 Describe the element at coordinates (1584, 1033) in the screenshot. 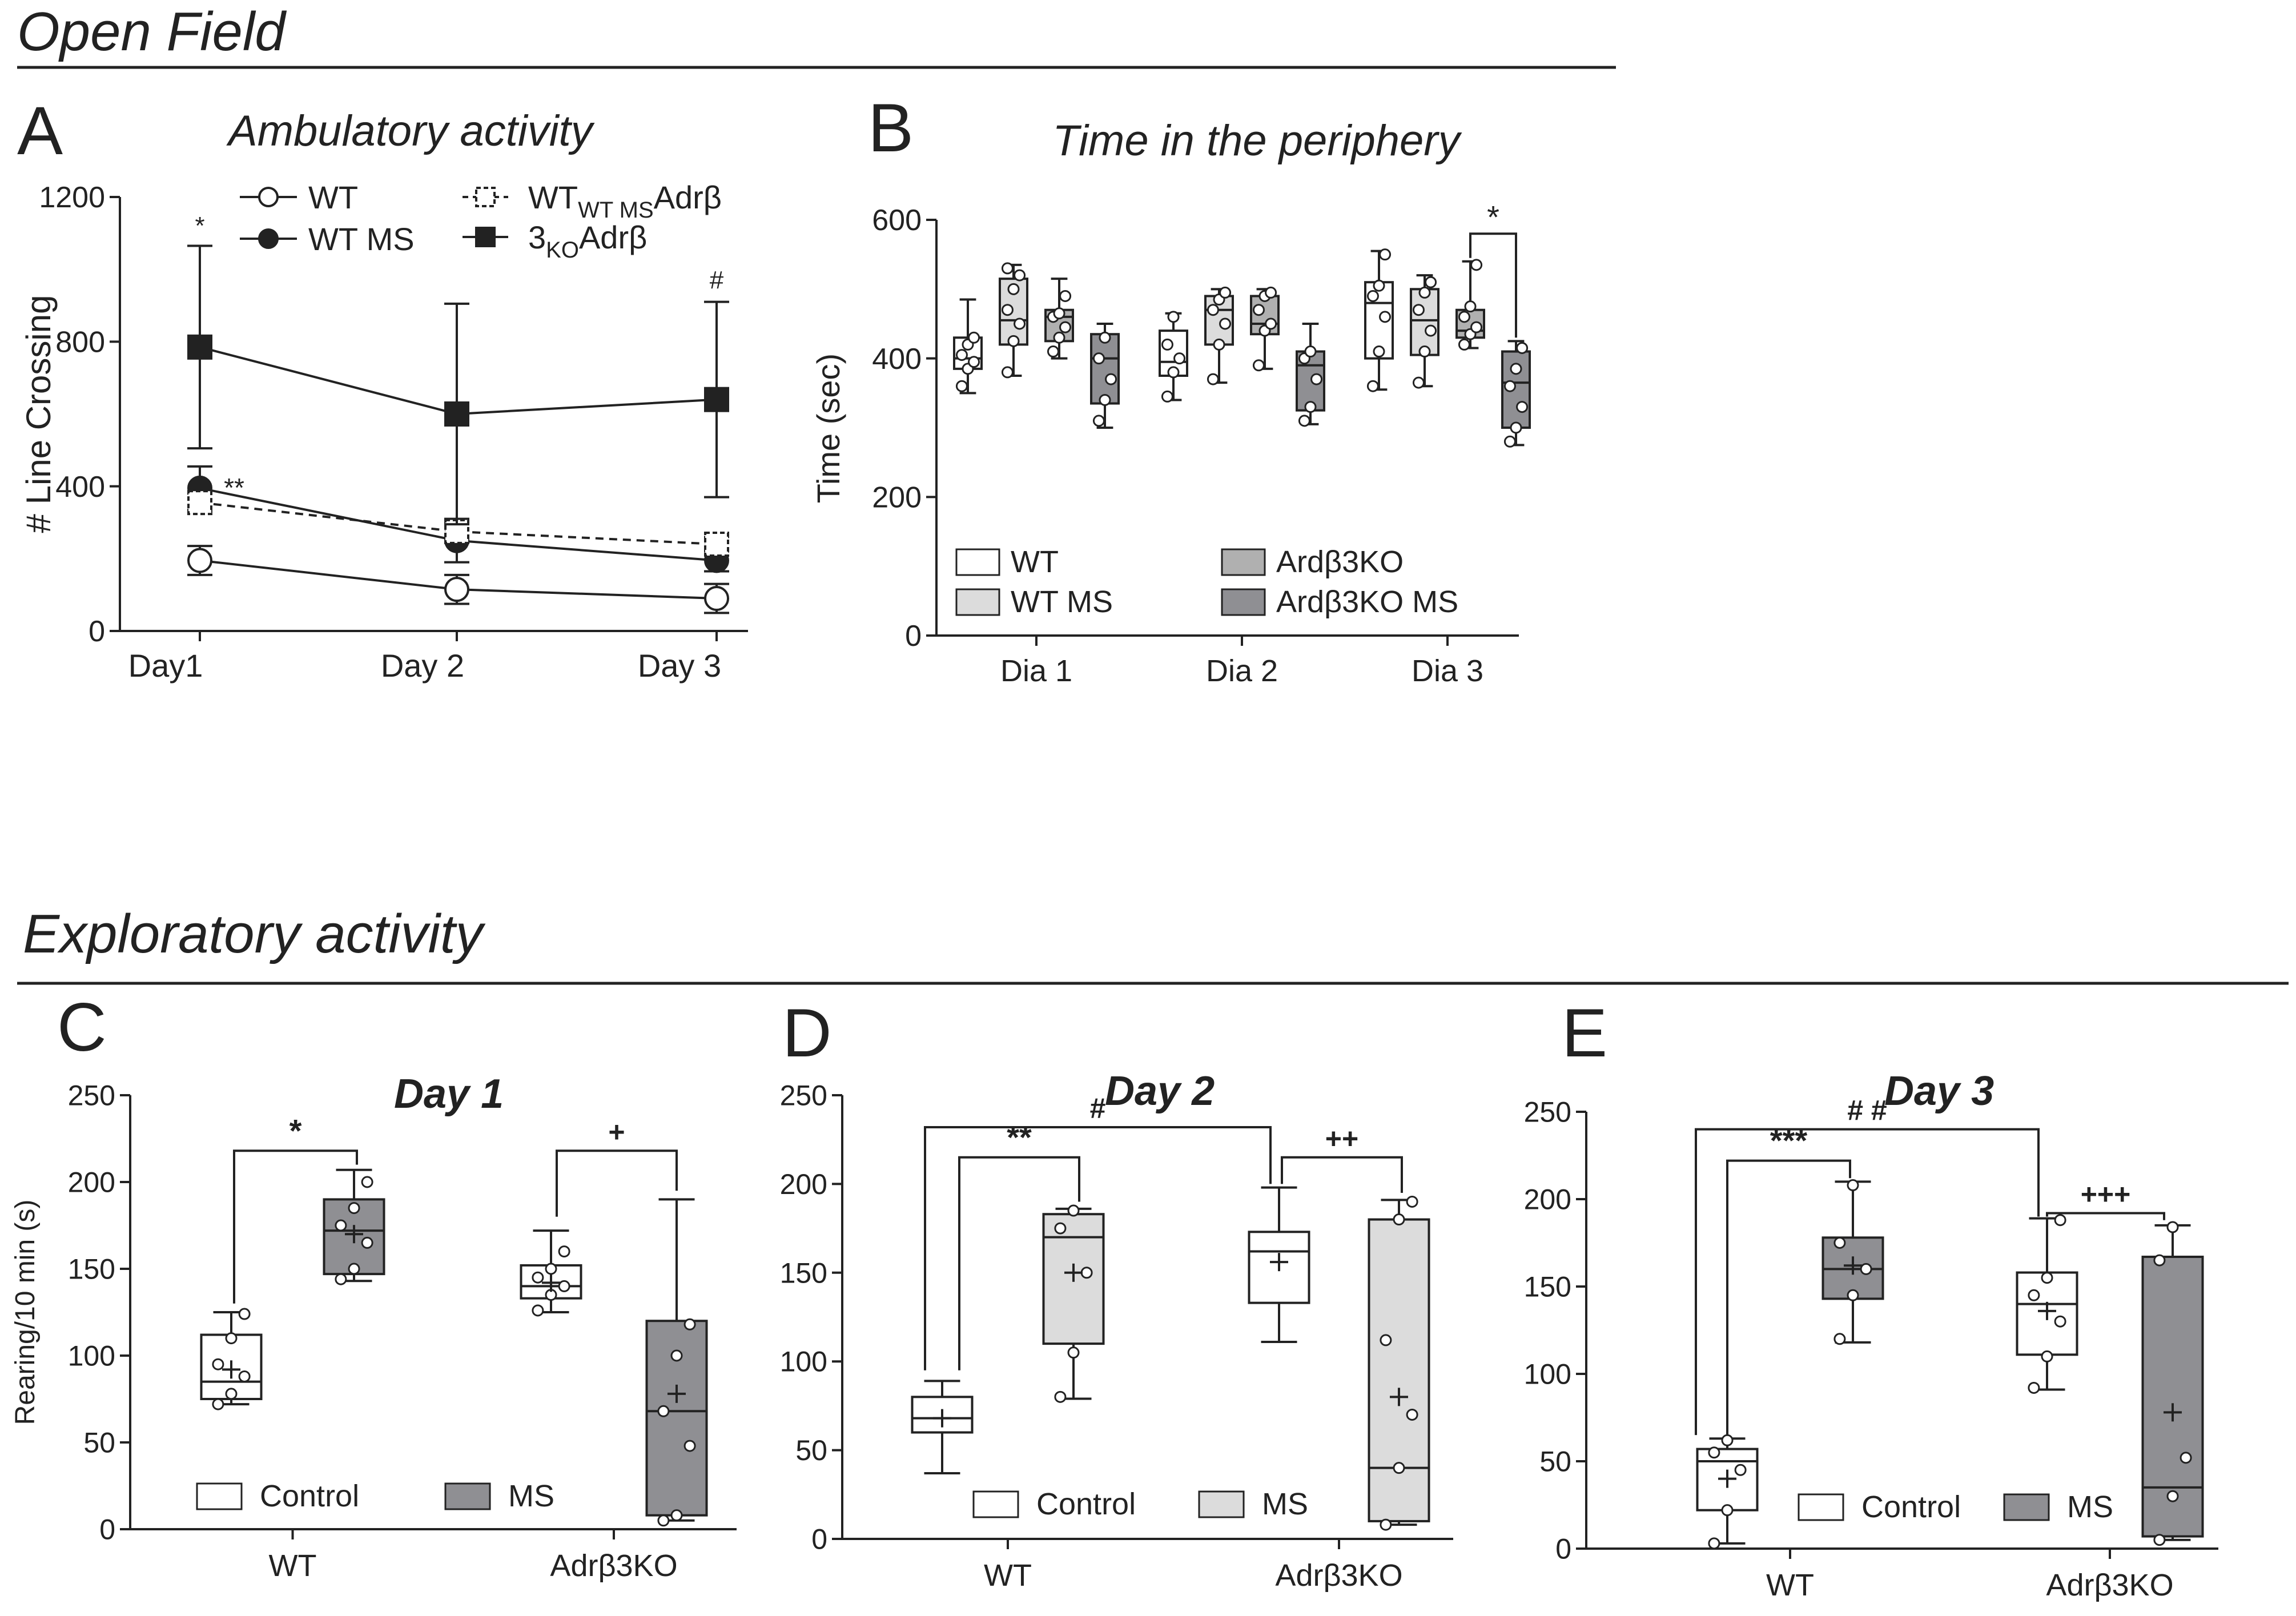

I see `panel-letter: E` at that location.